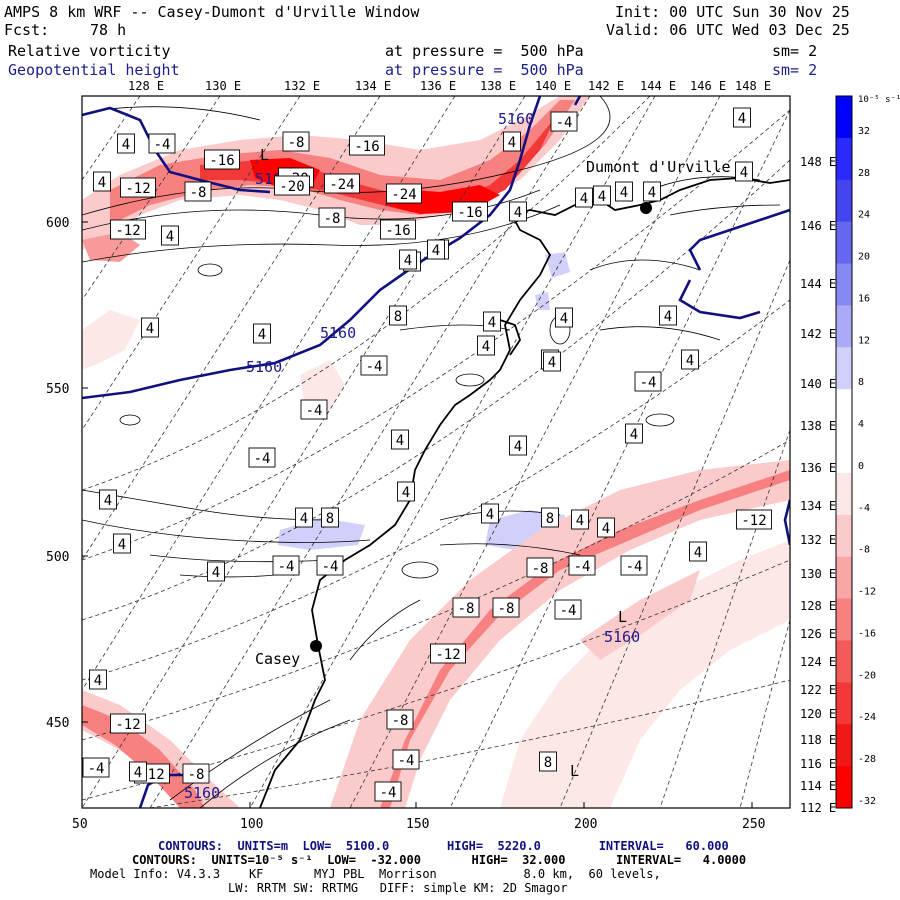 Image resolution: width=900 pixels, height=900 pixels. What do you see at coordinates (732, 12) in the screenshot?
I see `init-time: Init: 00 UTC Sun 30 Nov 25` at bounding box center [732, 12].